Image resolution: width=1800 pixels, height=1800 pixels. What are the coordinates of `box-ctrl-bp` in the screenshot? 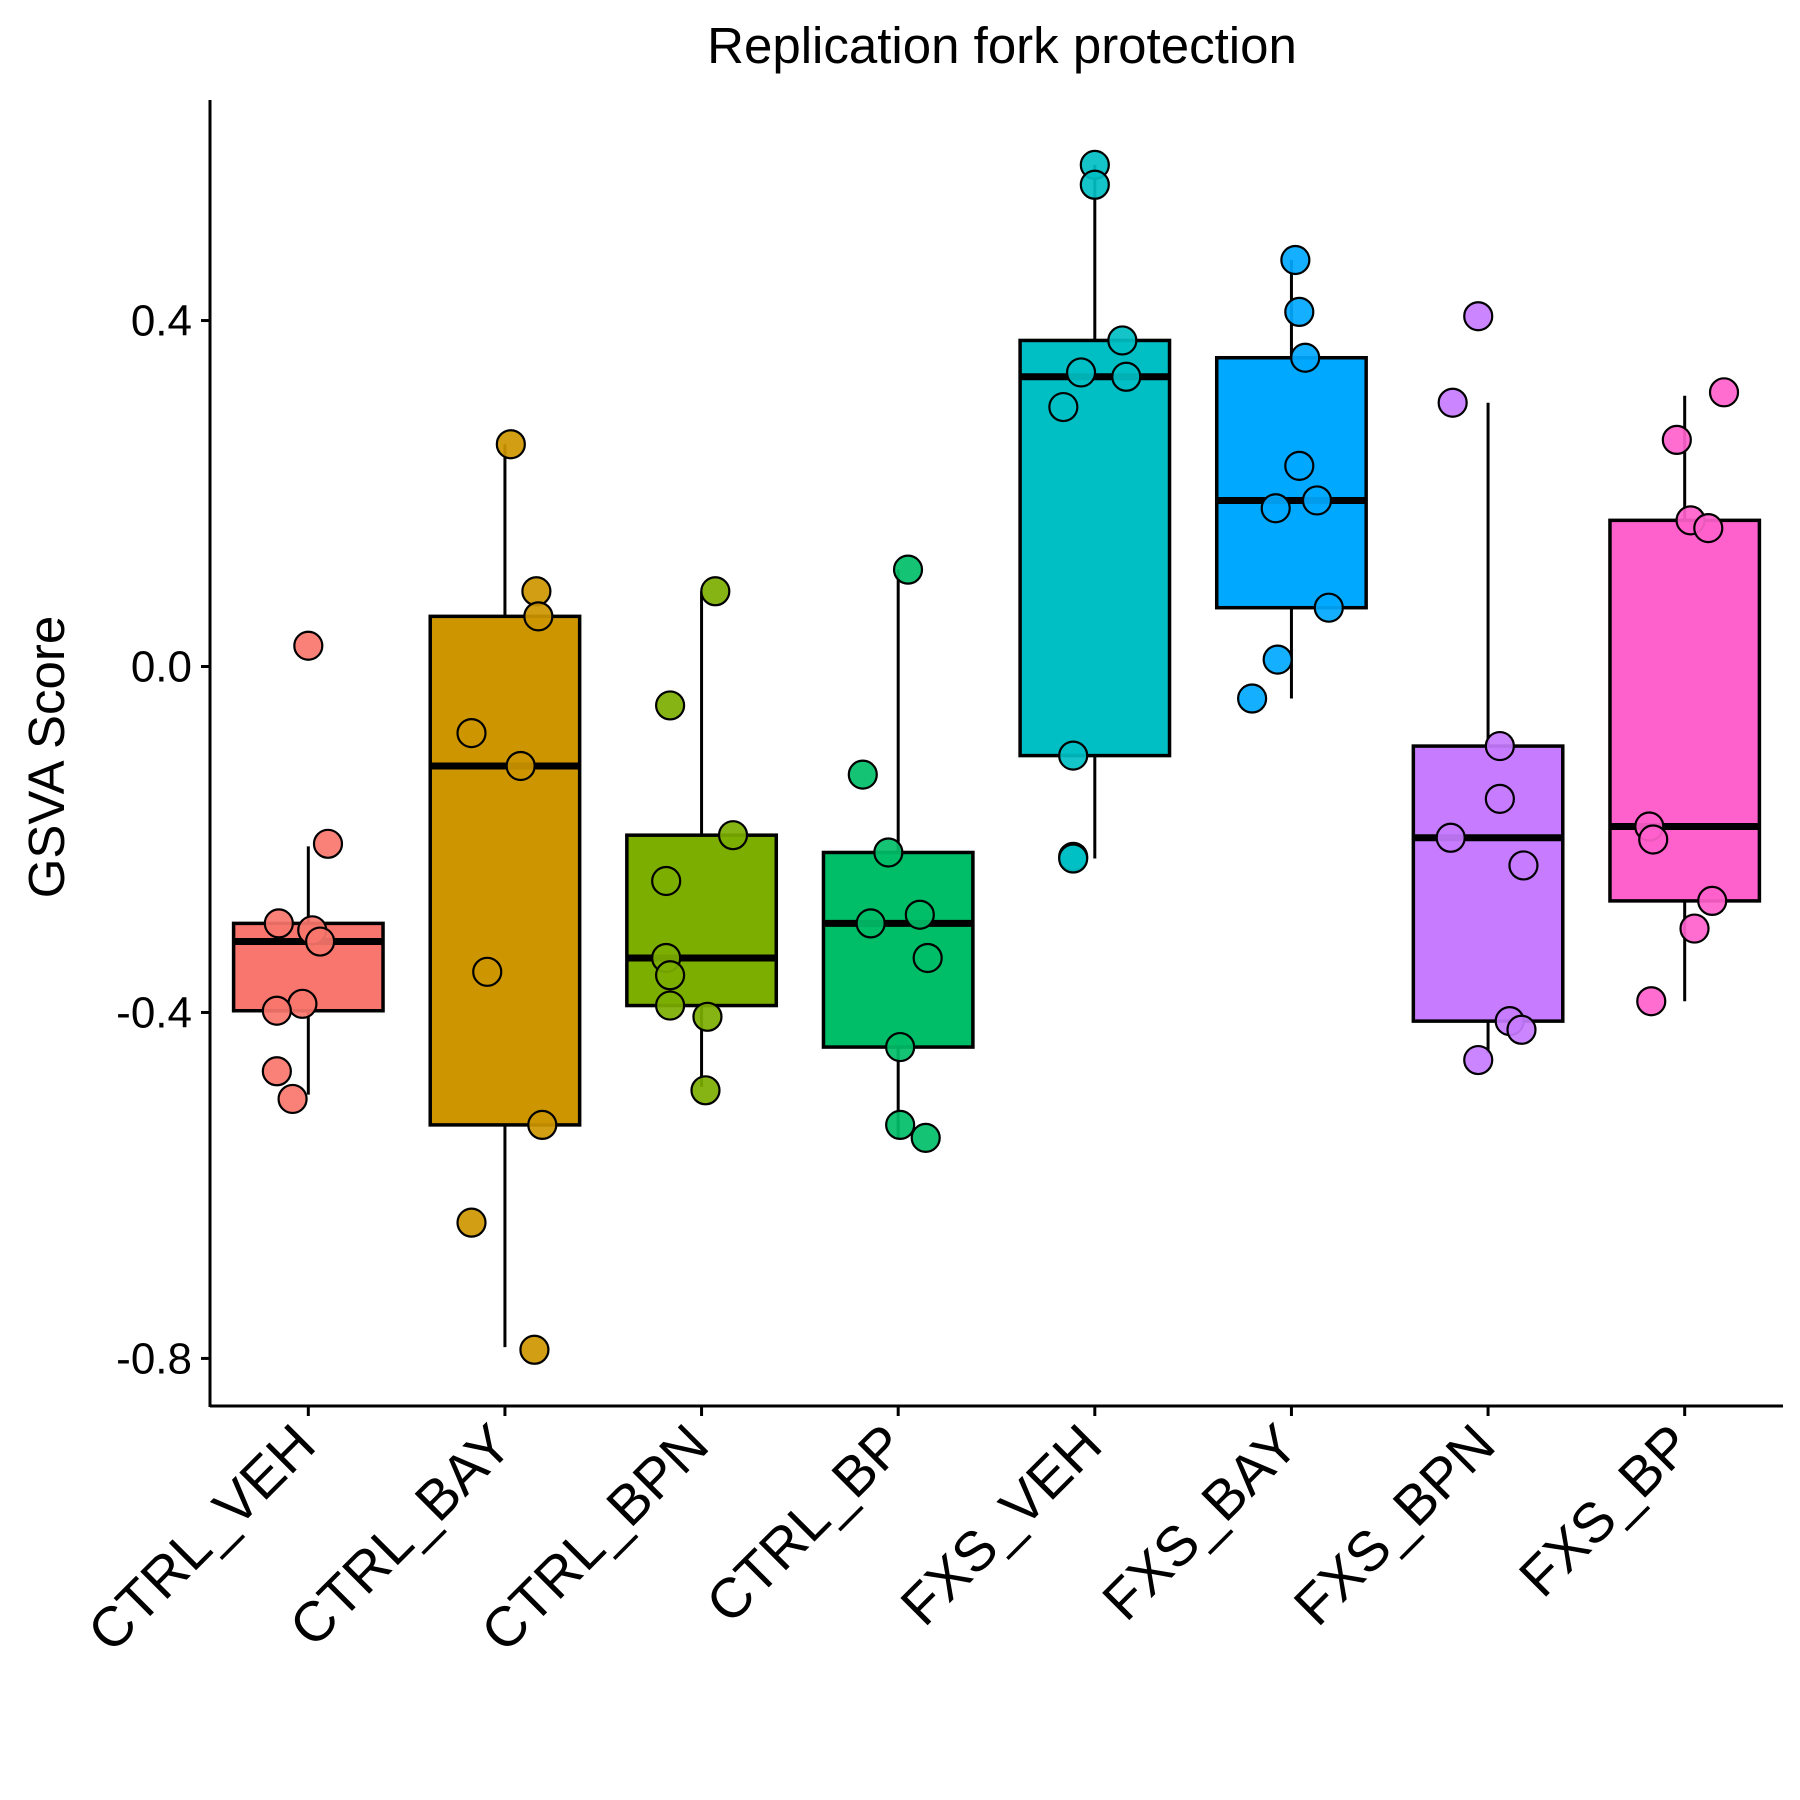 It's located at (898, 853).